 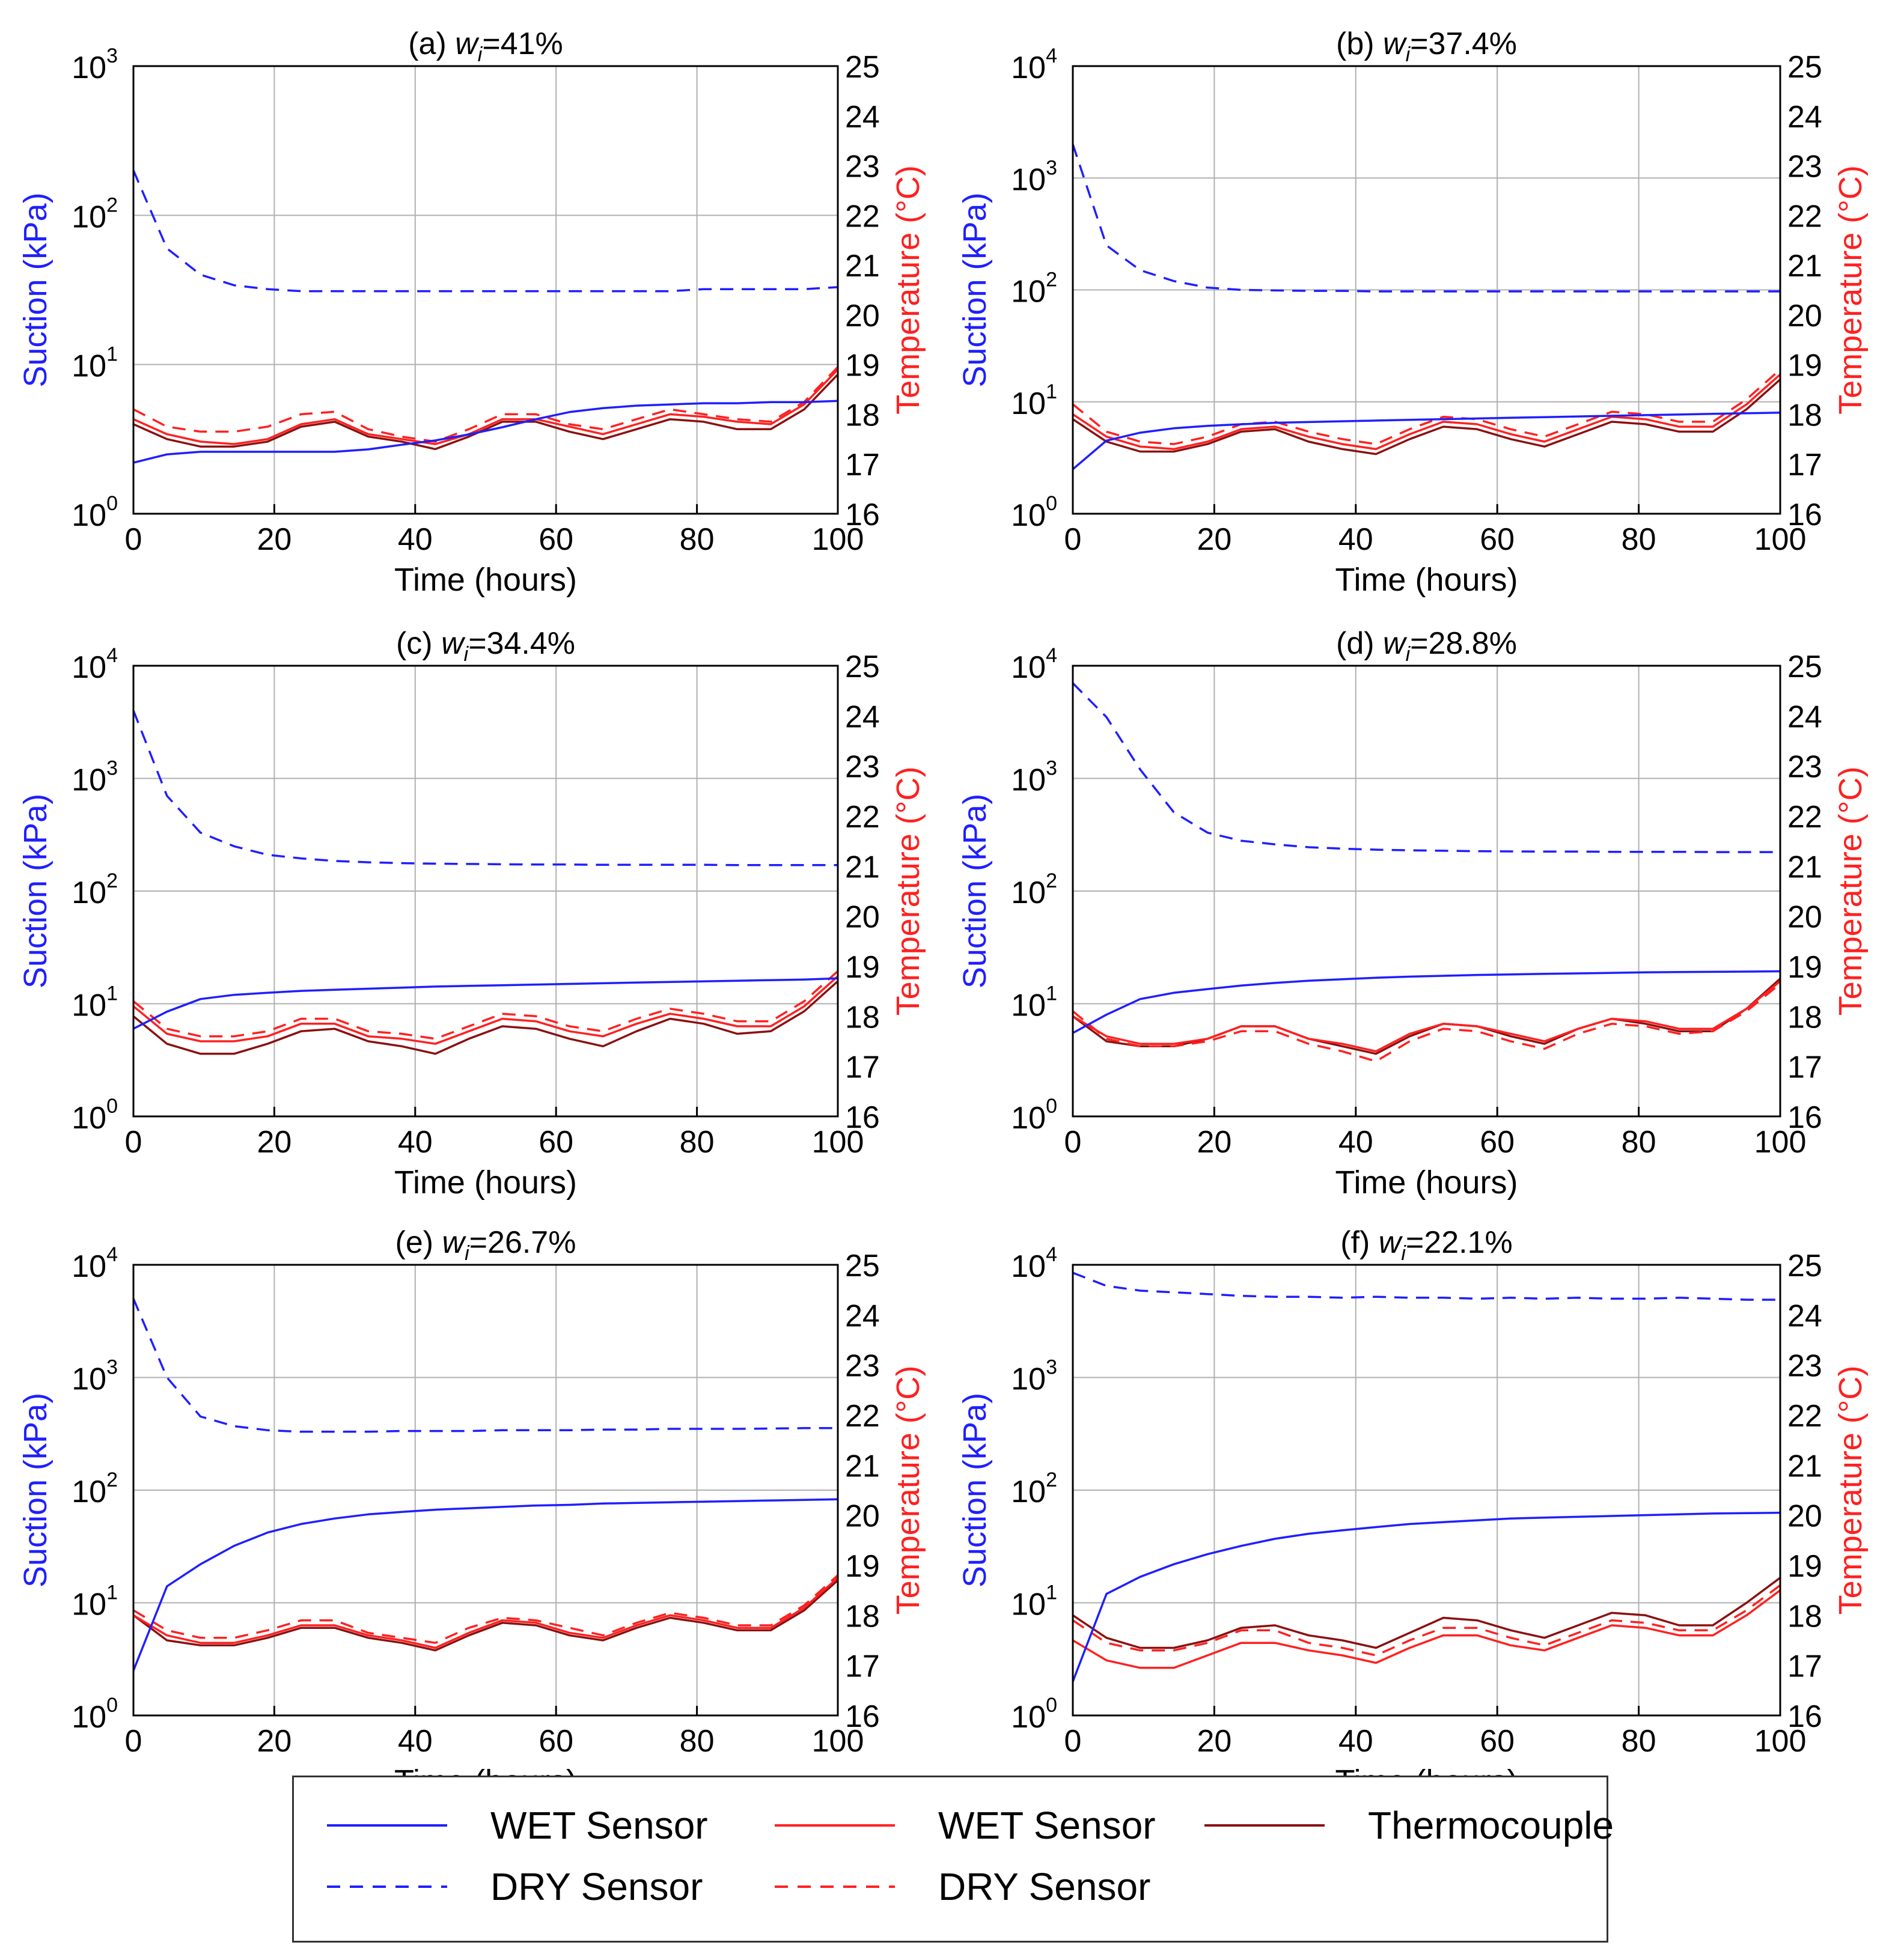 I want to click on legend-item-temperature-wet: WET Sensor, so click(x=965, y=1825).